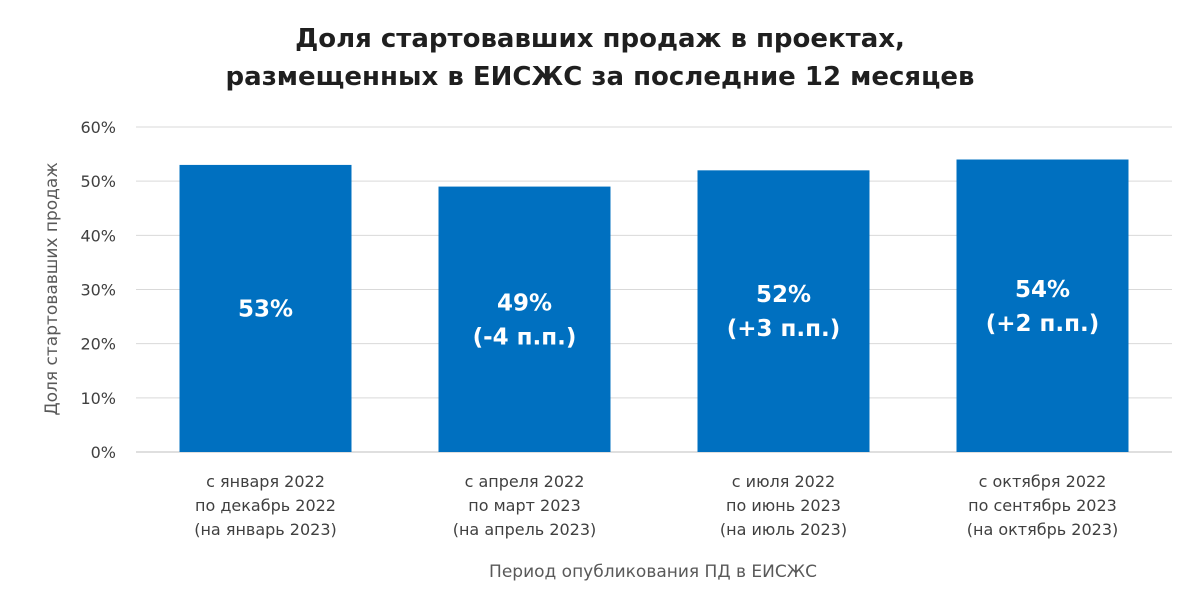  I want to click on x-tick-label: с октября 2022, so click(1043, 481).